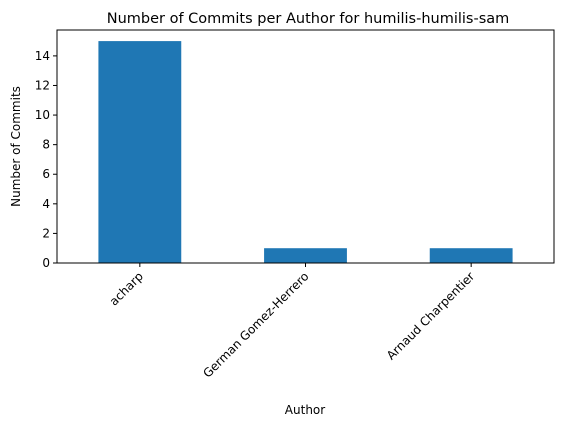 The width and height of the screenshot is (562, 429). Describe the element at coordinates (46, 204) in the screenshot. I see `y-tick-label: 4` at that location.